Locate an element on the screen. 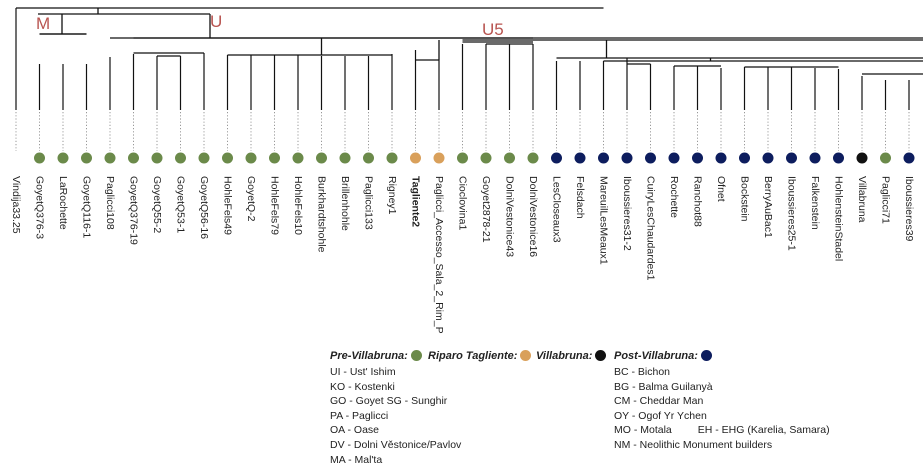 This screenshot has width=923, height=467. legend-line: CM - Cheddar Man is located at coordinates (659, 401).